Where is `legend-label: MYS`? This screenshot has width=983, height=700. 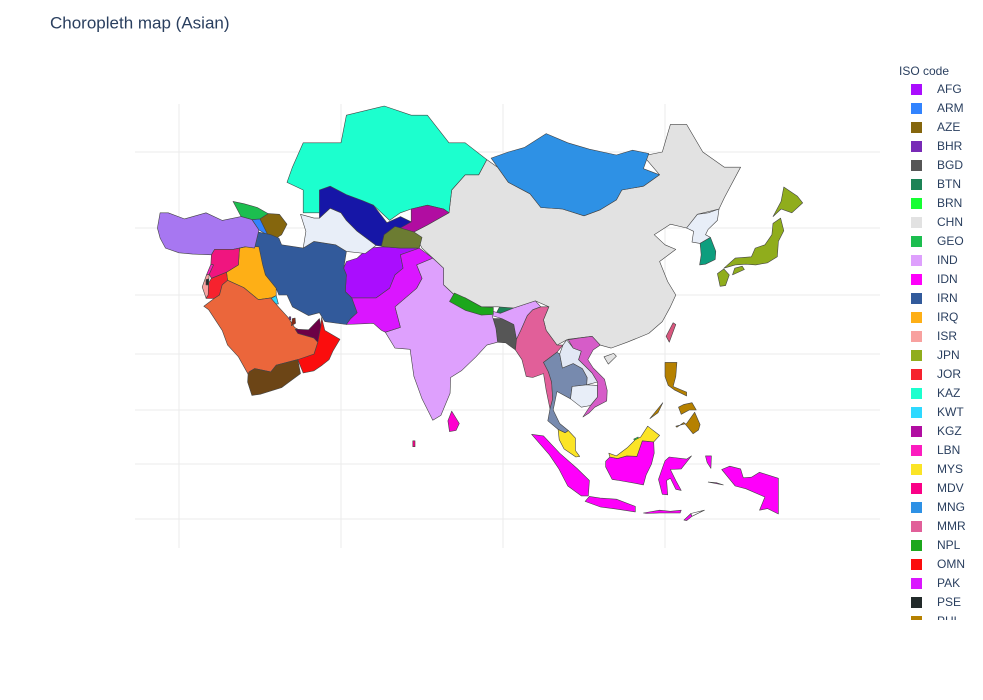 legend-label: MYS is located at coordinates (950, 469).